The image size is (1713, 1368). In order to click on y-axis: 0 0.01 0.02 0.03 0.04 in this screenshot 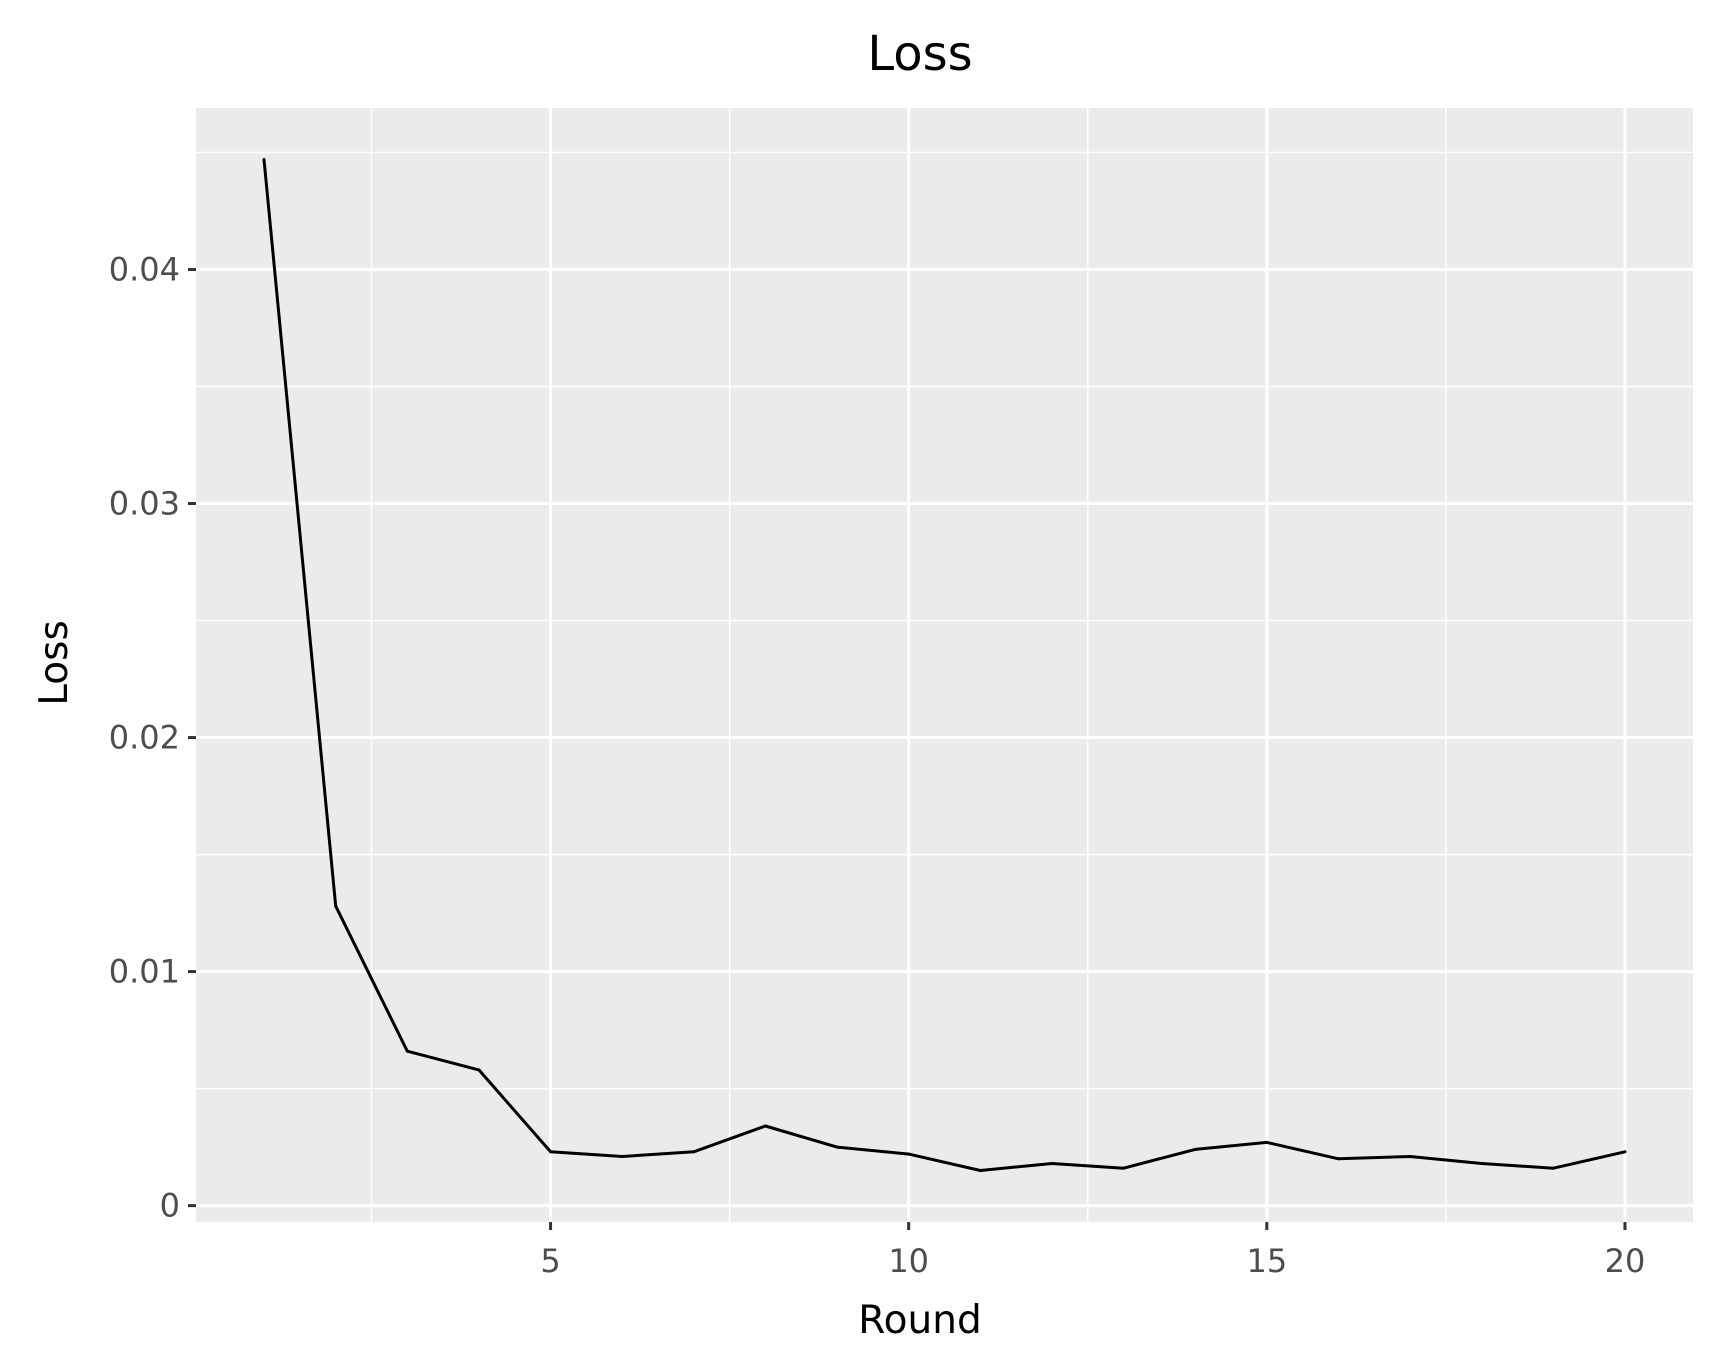, I will do `click(152, 737)`.